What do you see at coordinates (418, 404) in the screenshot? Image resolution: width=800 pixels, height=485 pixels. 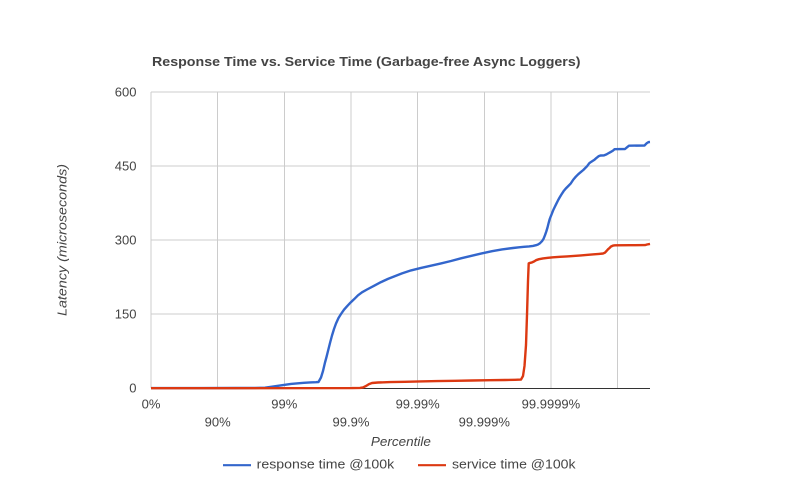 I see `svg-text: 99.99%` at bounding box center [418, 404].